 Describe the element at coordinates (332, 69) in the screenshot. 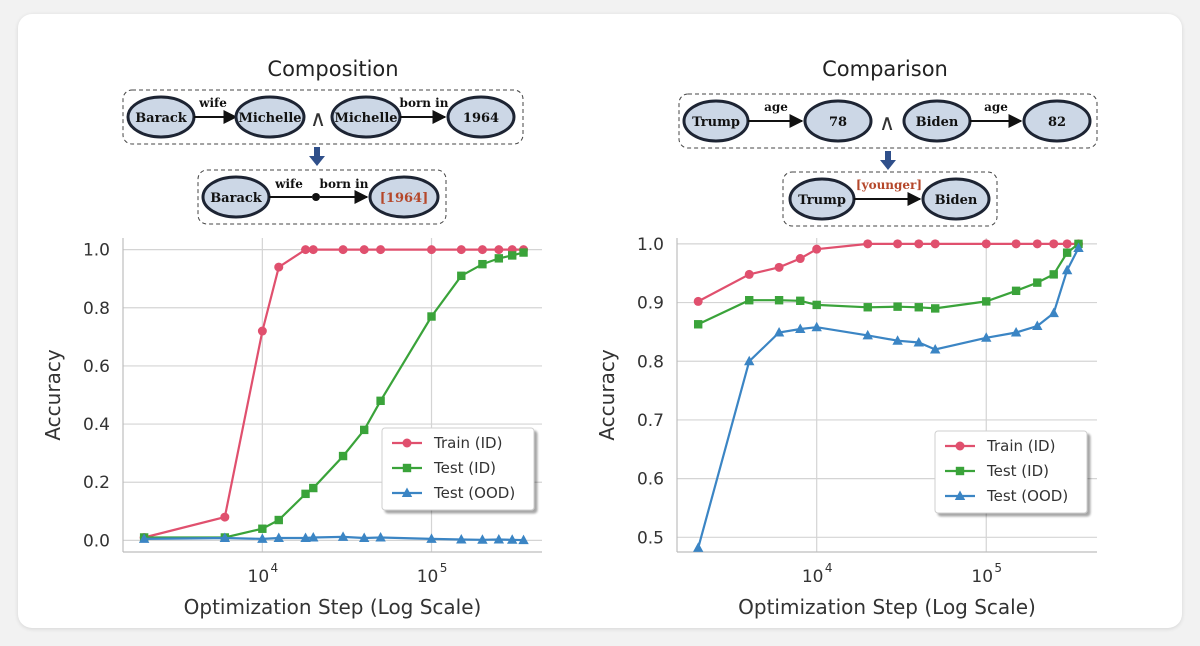

I see `left-panel-title: Composition` at that location.